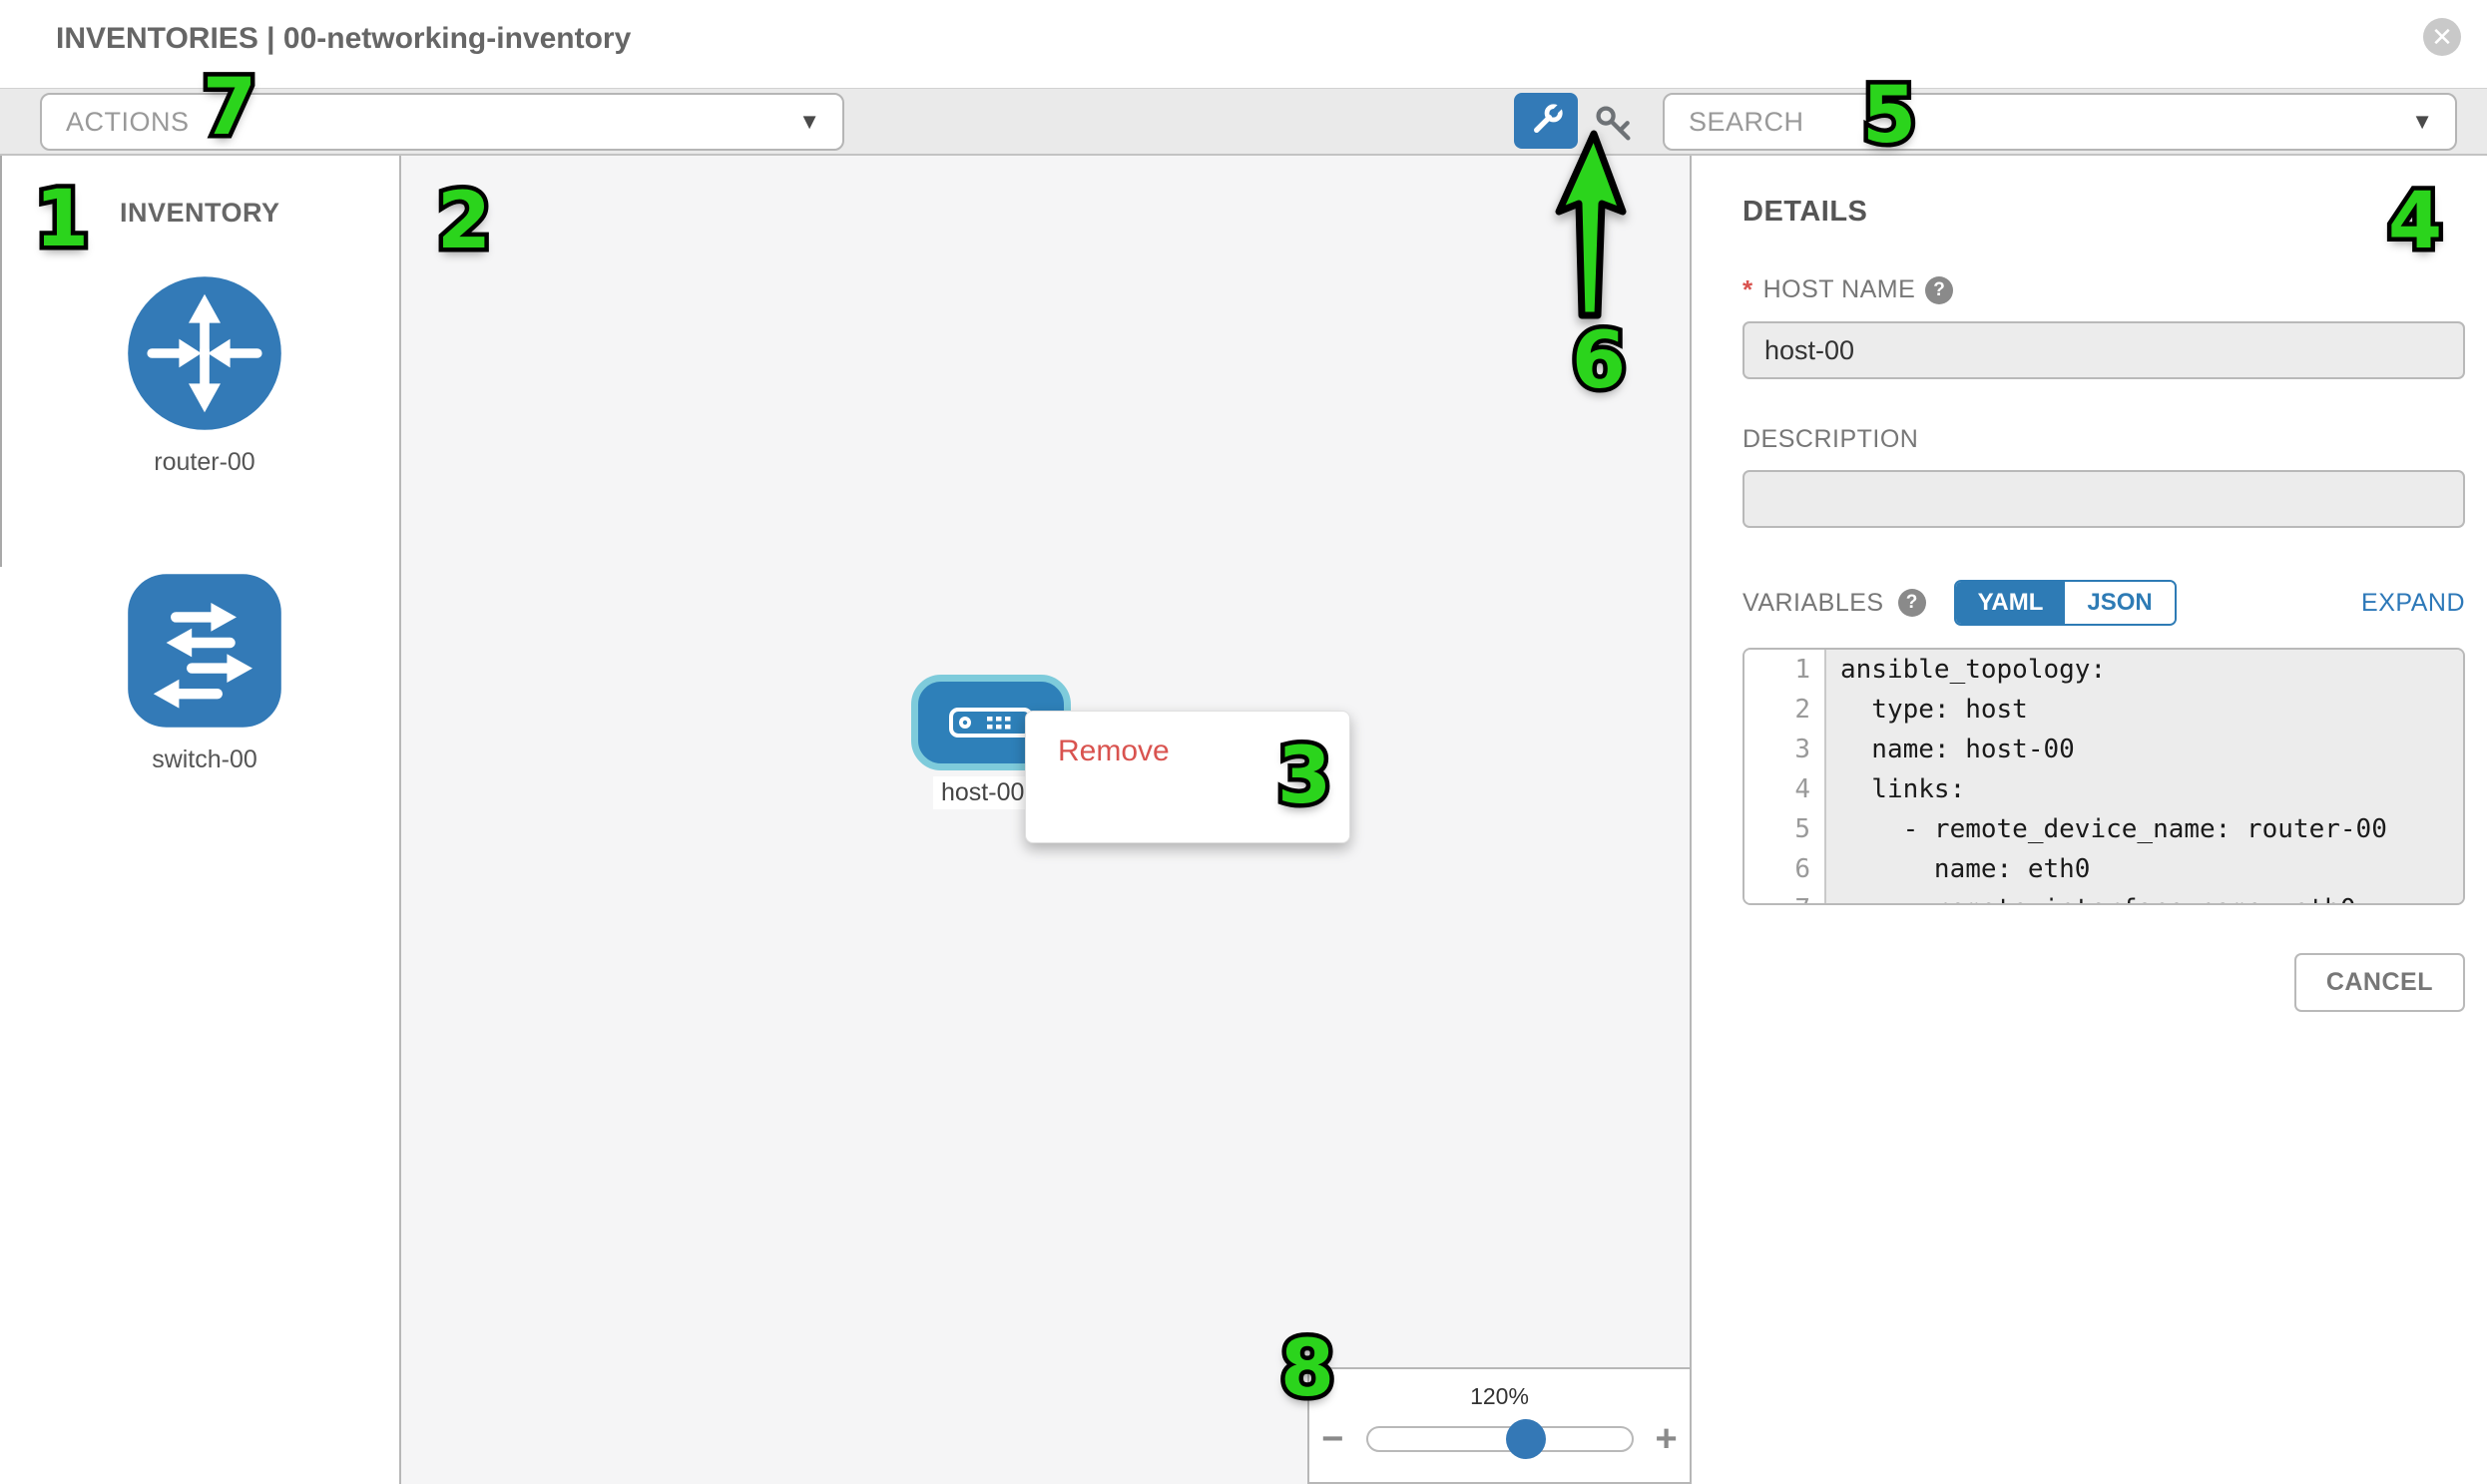 The height and width of the screenshot is (1484, 2487). What do you see at coordinates (2010, 603) in the screenshot?
I see `format-toggle-yaml: YAML` at bounding box center [2010, 603].